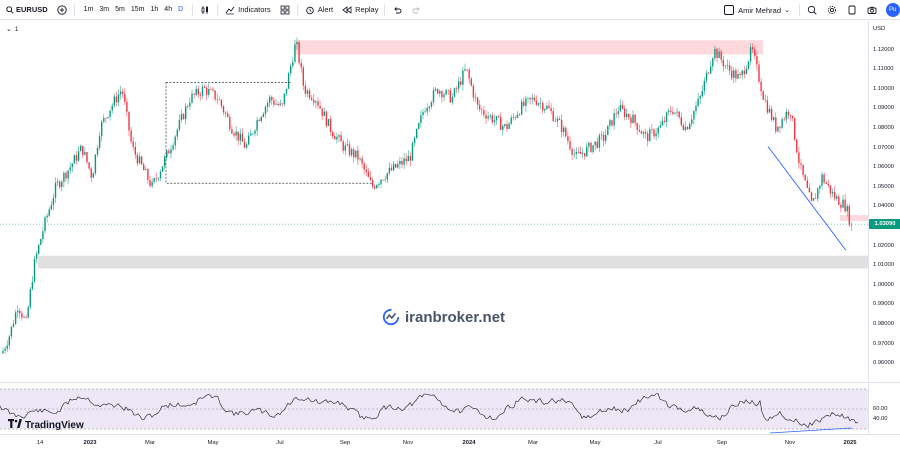 The height and width of the screenshot is (452, 900). What do you see at coordinates (32, 9) in the screenshot?
I see `symbol-name: EURUSD` at bounding box center [32, 9].